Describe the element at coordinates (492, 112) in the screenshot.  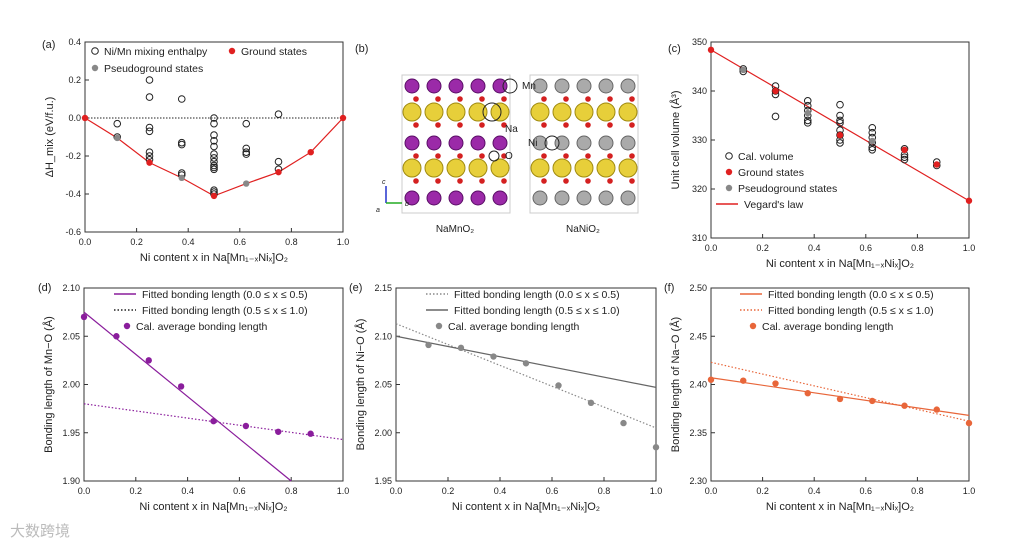
I see `na-highlight` at that location.